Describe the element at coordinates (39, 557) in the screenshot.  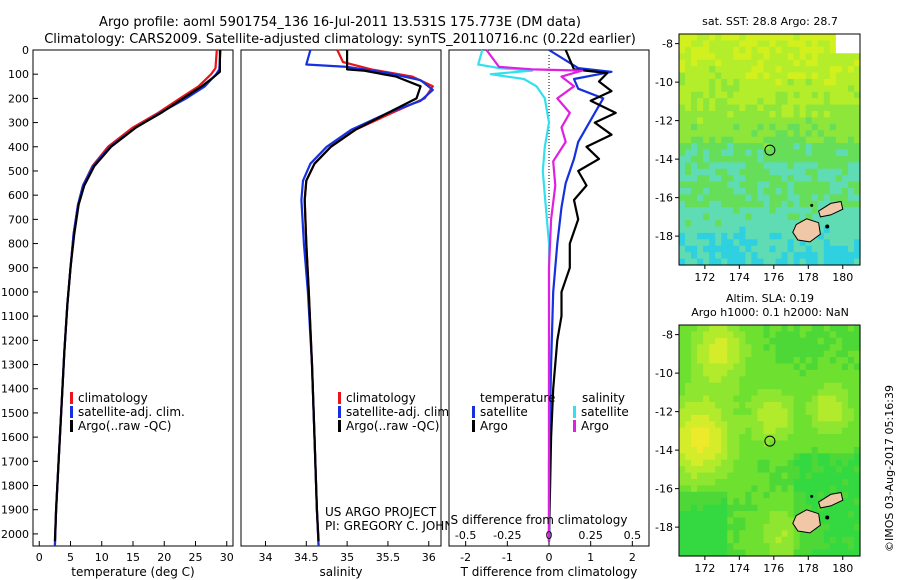
I see `temperature-x-tick-label: 0` at that location.